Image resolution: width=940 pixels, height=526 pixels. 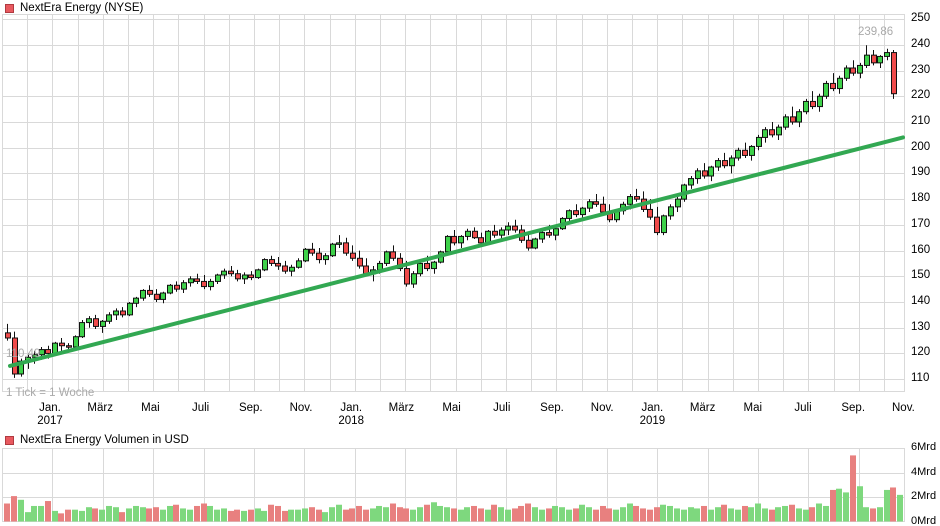 What do you see at coordinates (23, 354) in the screenshot?
I see `period-low-label: 110,49` at bounding box center [23, 354].